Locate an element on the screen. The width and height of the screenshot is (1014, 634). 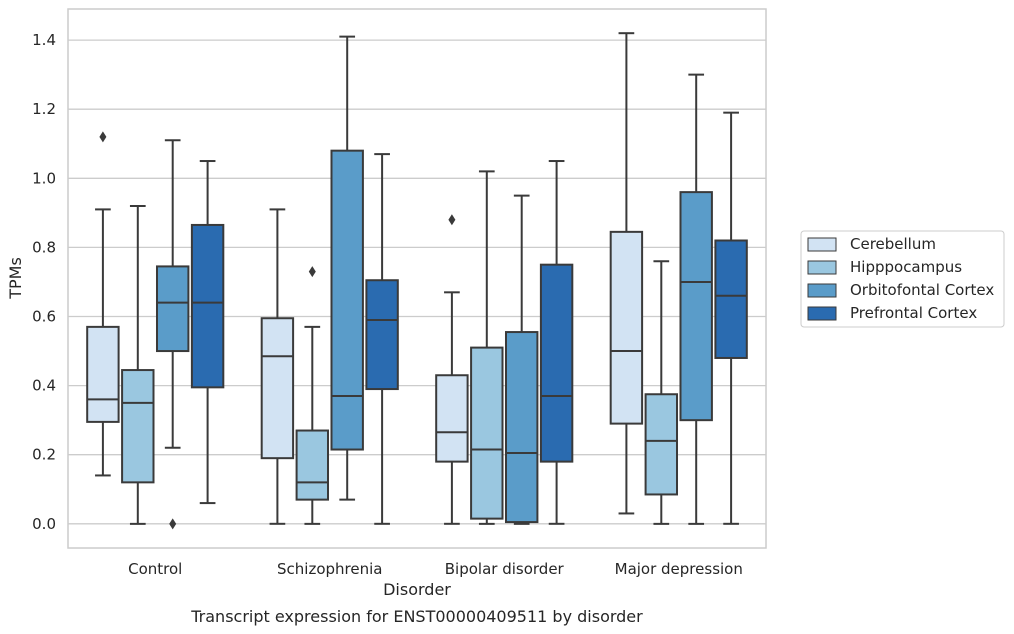
y-tick-label: 0.8 is located at coordinates (44, 247).